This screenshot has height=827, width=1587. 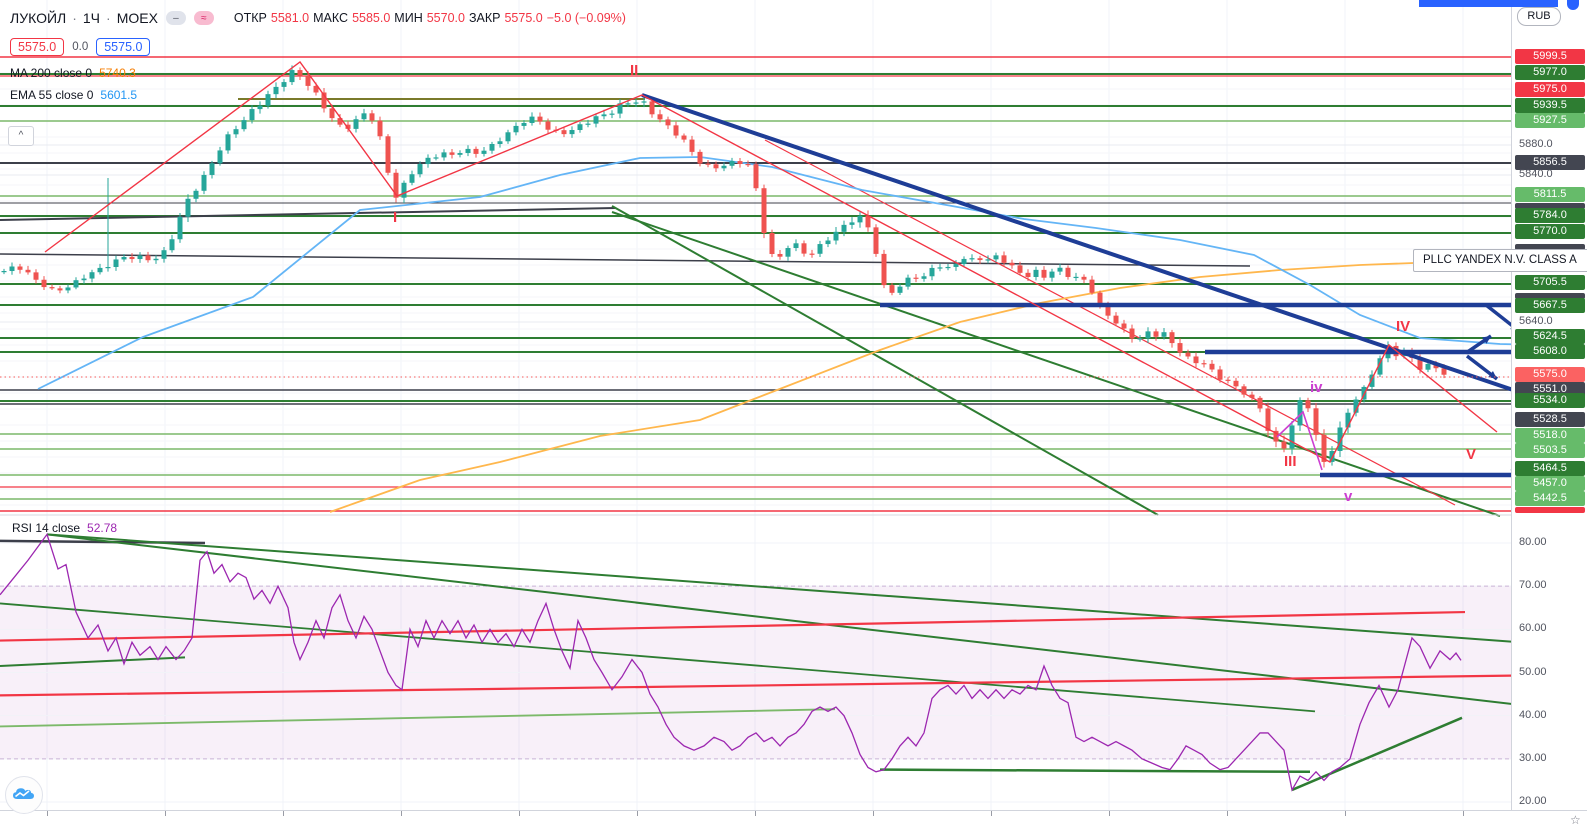 I want to click on time-axis, so click(x=793, y=818).